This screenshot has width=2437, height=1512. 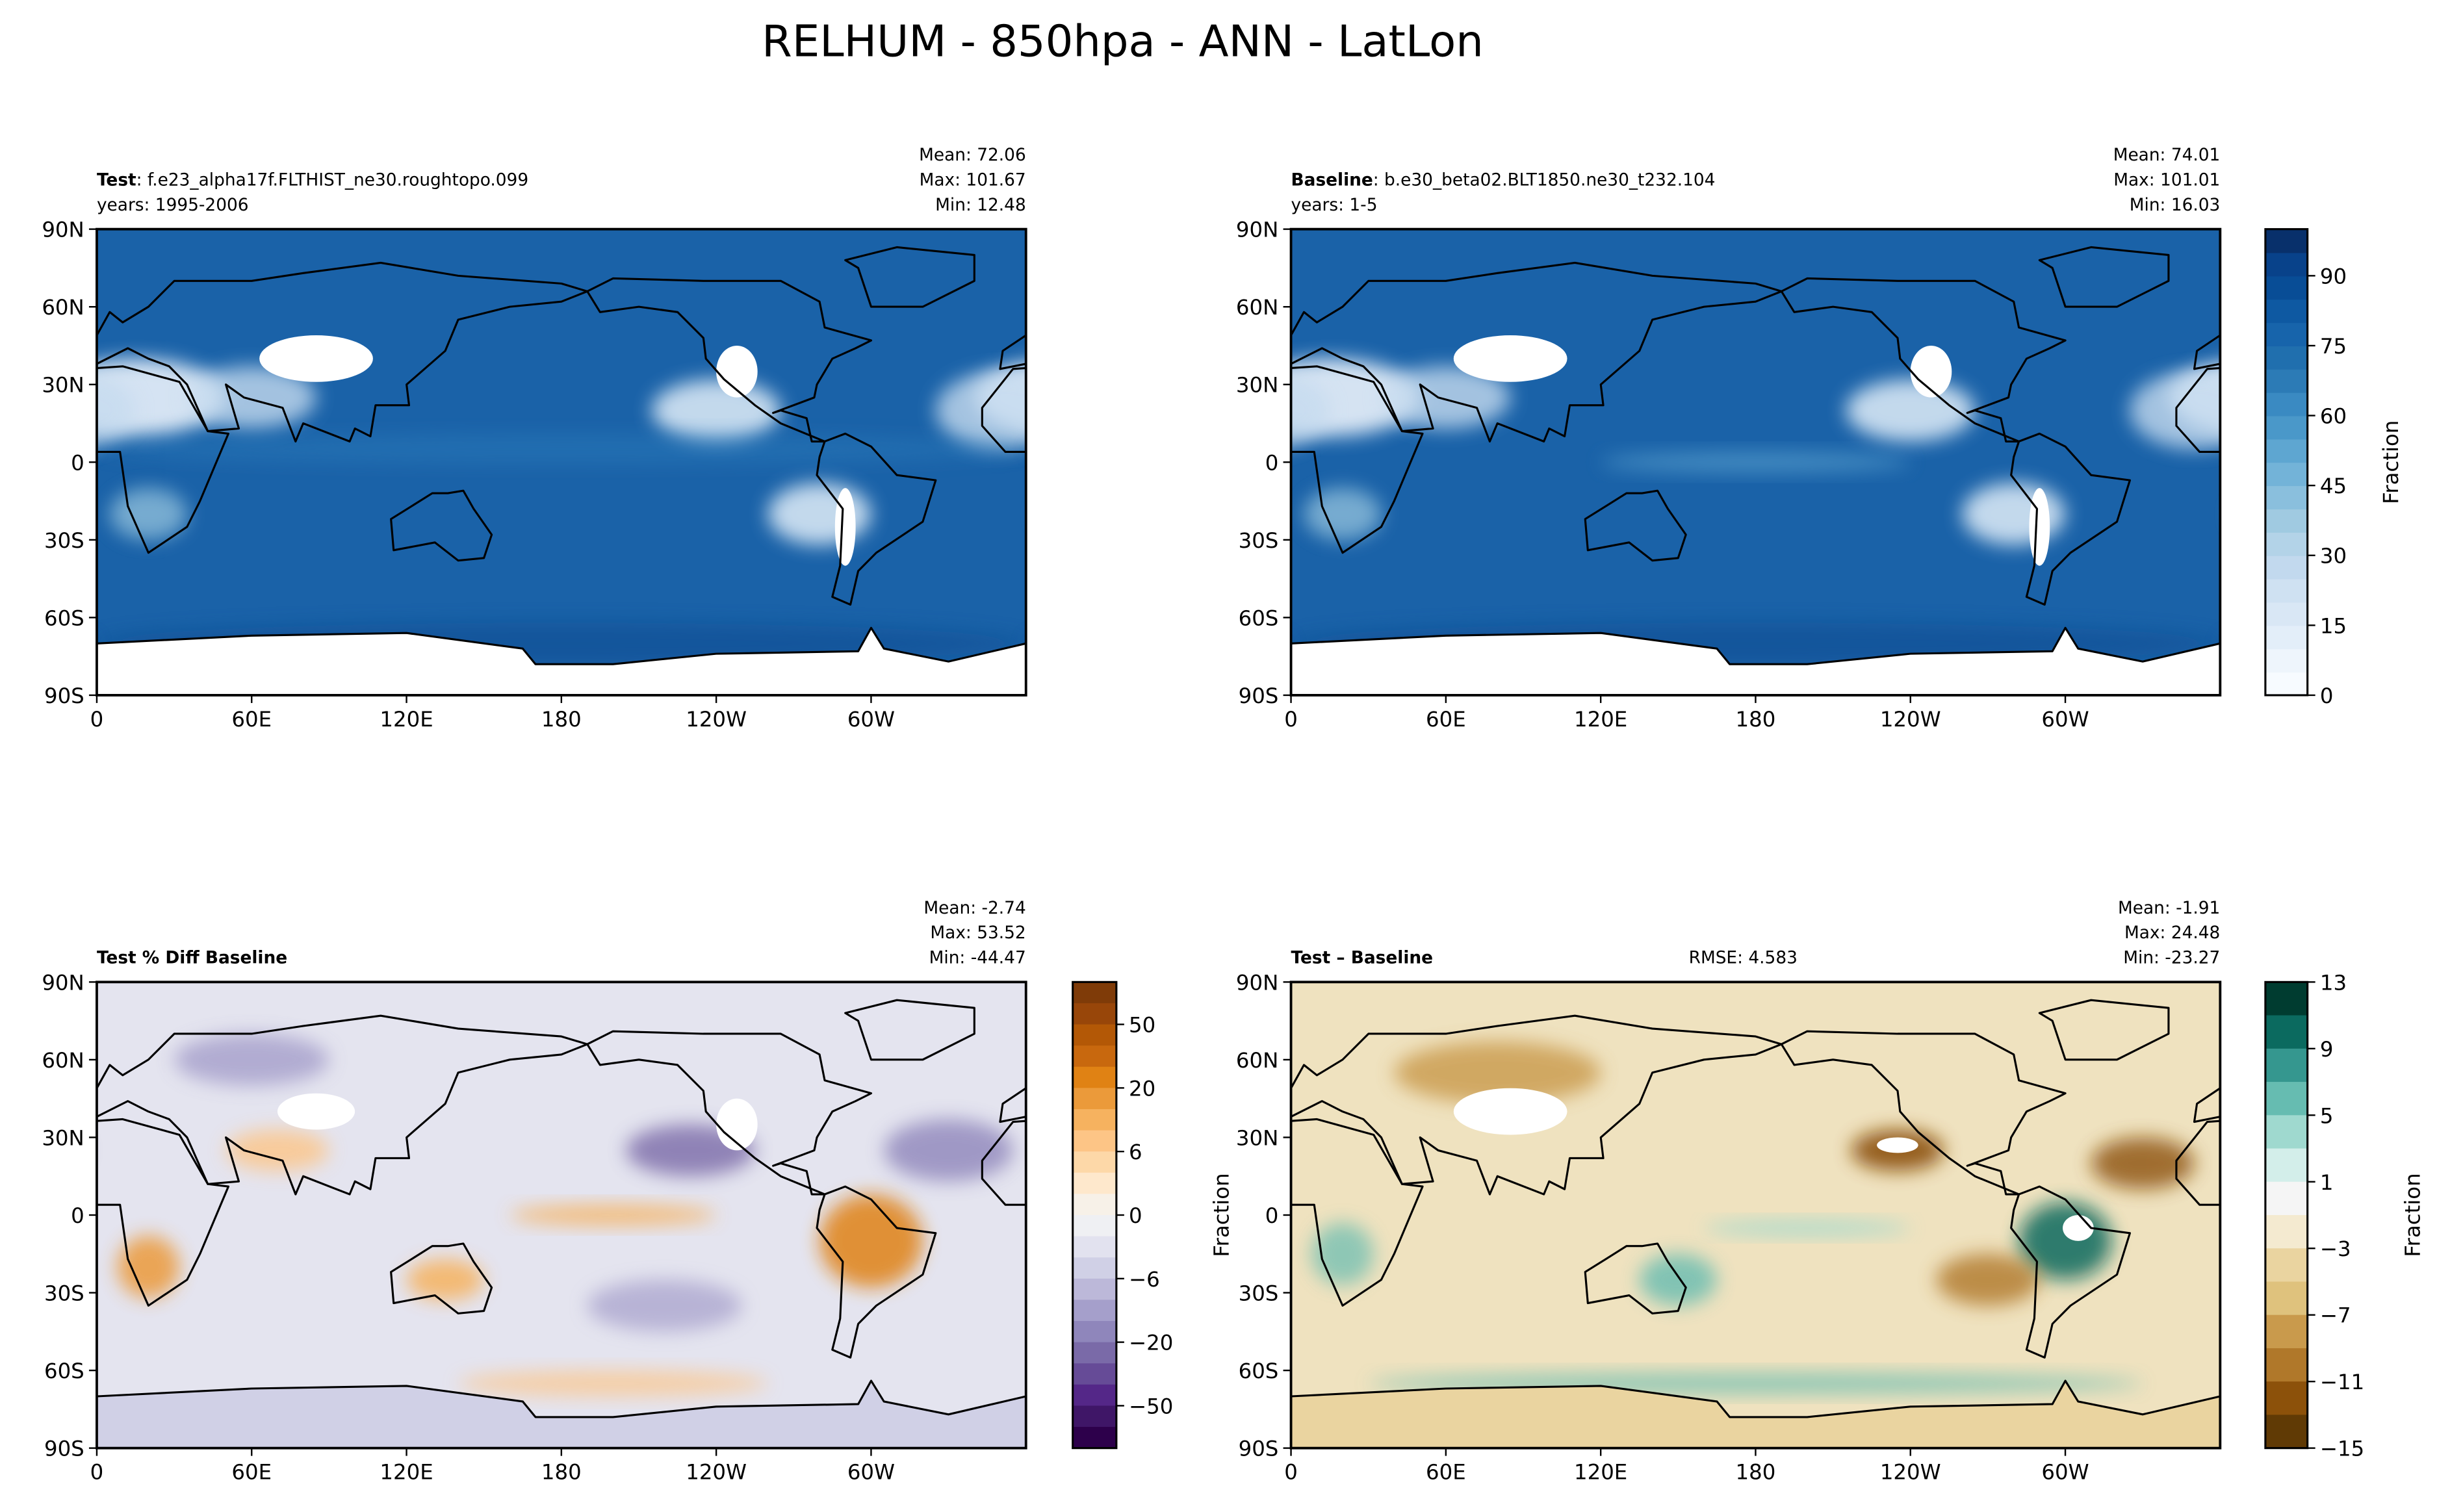 I want to click on colorbar-tick-label: −6, so click(x=1144, y=1279).